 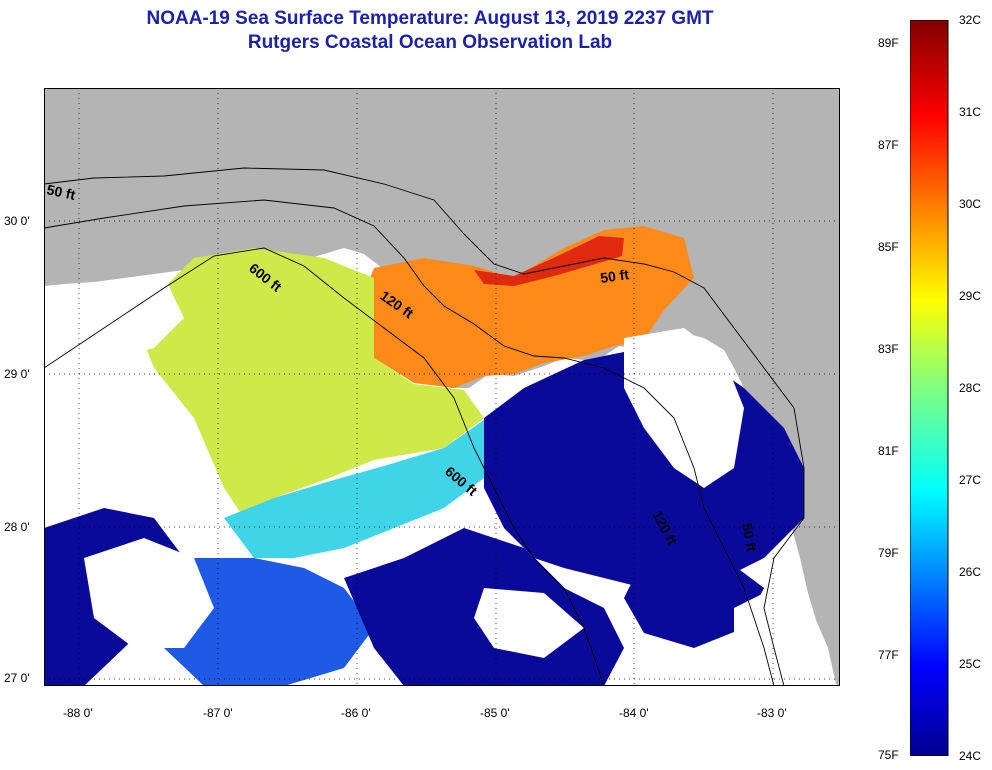 What do you see at coordinates (772, 713) in the screenshot?
I see `lon-label-83: -83 0'` at bounding box center [772, 713].